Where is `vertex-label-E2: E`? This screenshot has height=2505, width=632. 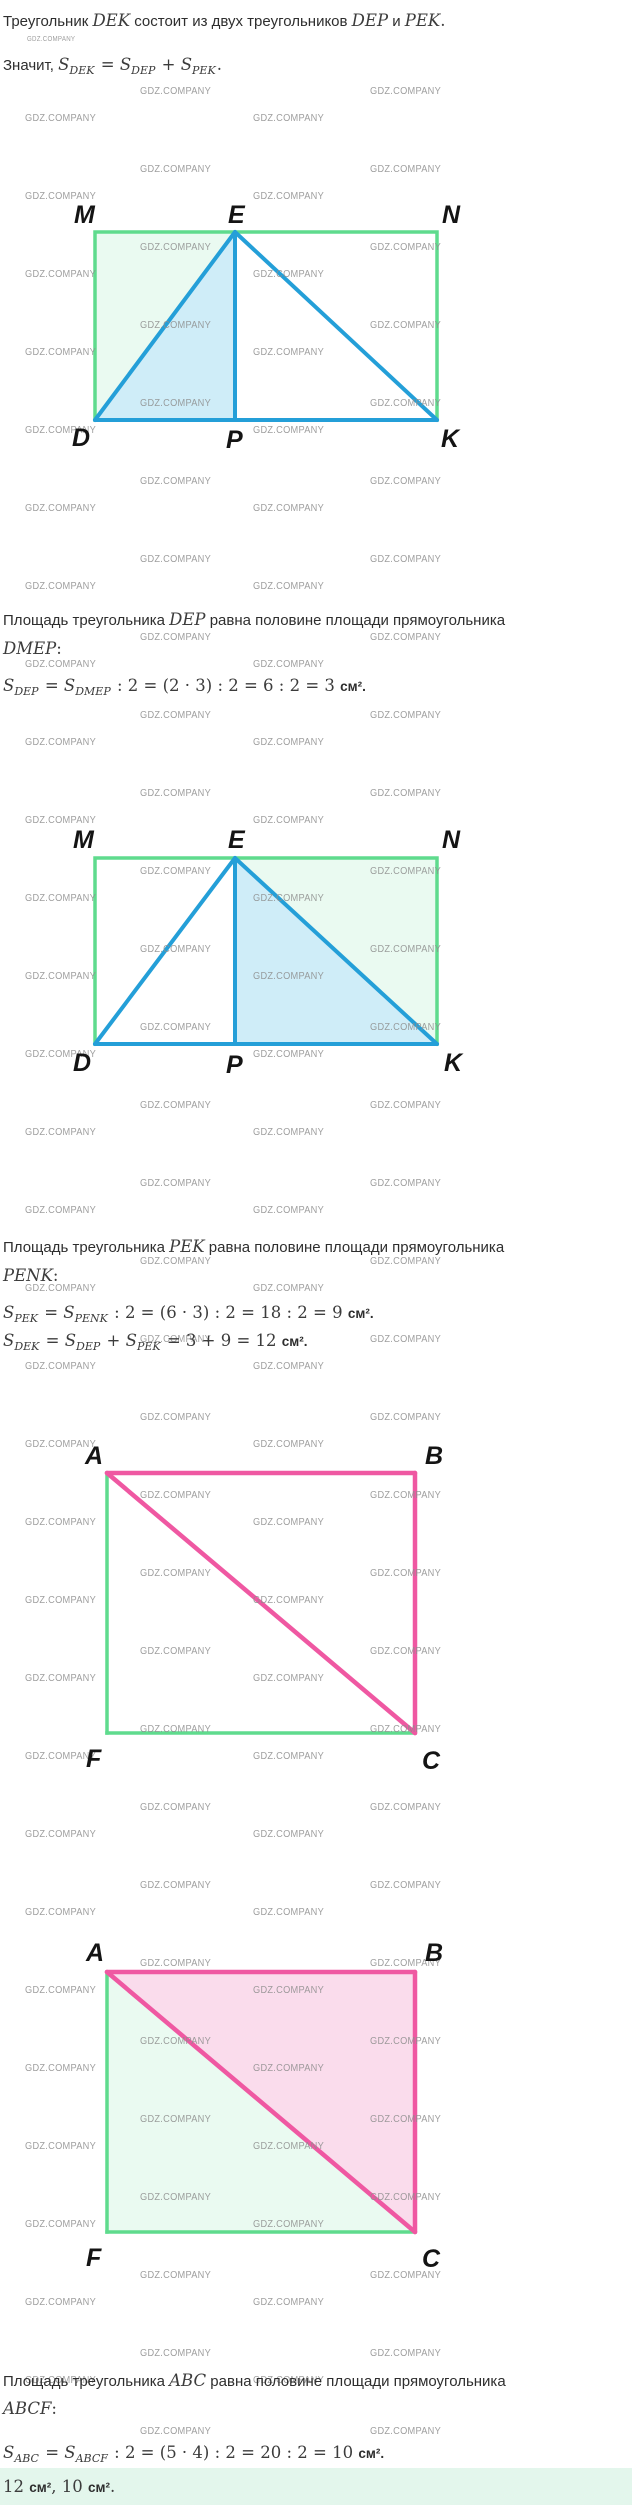 vertex-label-E2: E is located at coordinates (236, 840).